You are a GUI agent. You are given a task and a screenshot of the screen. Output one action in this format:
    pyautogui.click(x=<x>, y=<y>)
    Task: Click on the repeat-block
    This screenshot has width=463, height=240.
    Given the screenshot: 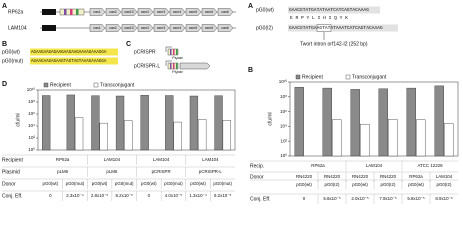 What is the action you would take?
    pyautogui.click(x=49, y=28)
    